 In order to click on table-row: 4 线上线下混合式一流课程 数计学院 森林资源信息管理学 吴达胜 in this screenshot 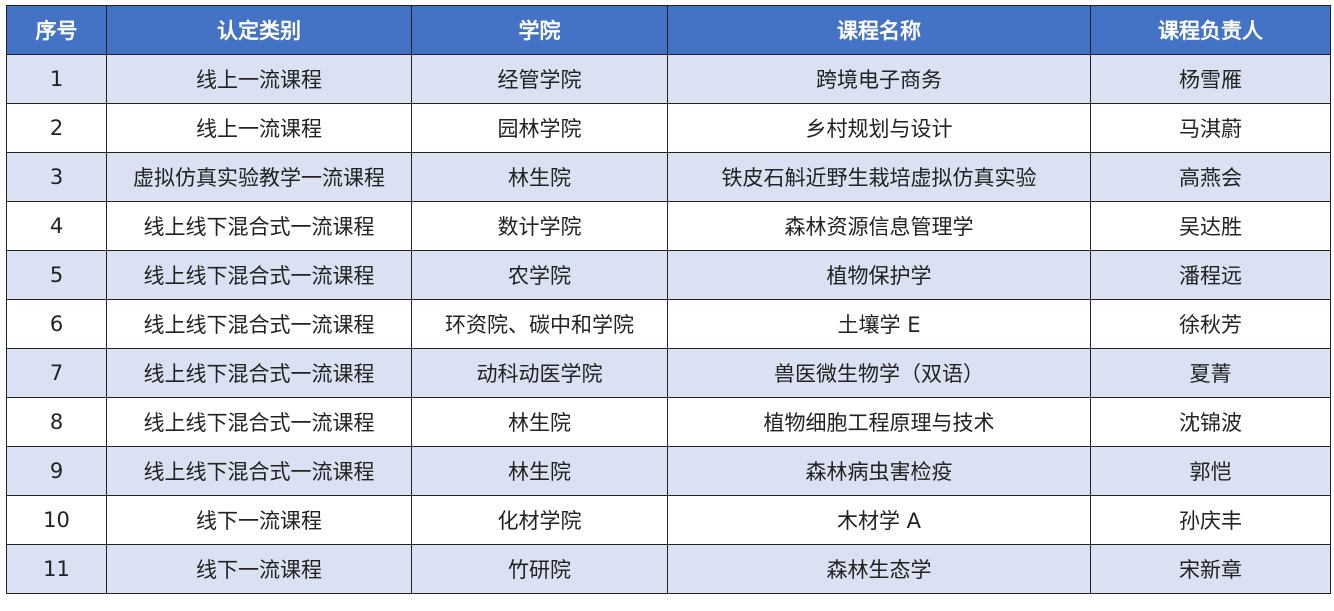, I will do `click(668, 226)`.